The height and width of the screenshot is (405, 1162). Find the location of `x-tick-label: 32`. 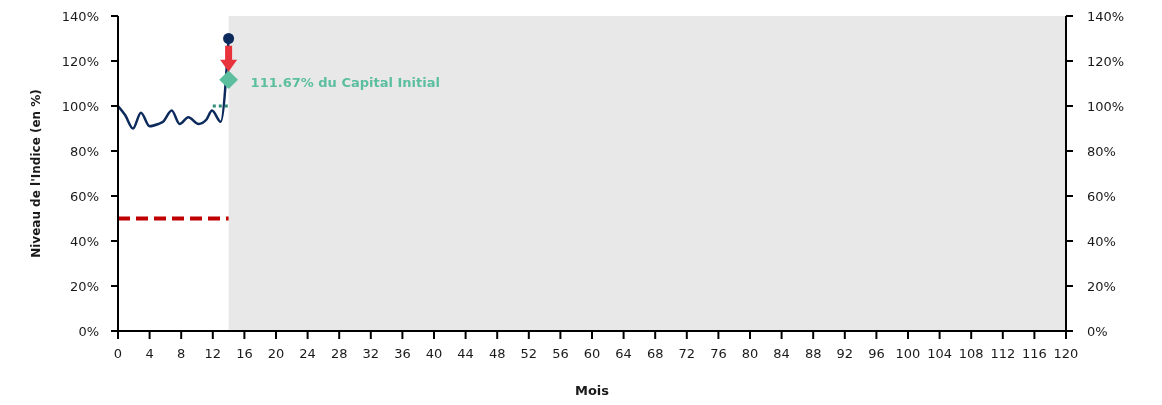

x-tick-label: 32 is located at coordinates (371, 354).